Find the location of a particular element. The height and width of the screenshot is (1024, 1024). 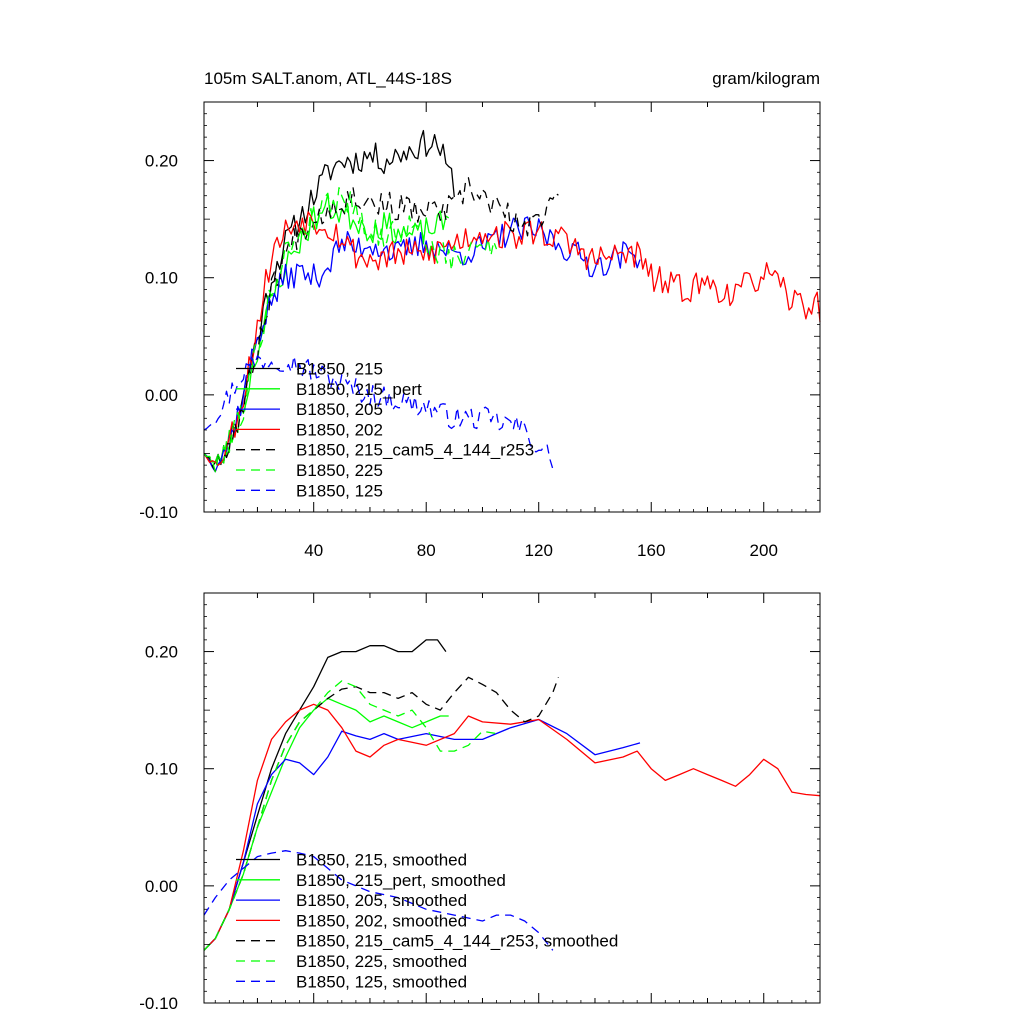

legend-label: B1850, 215_cam5_4_144_r253 is located at coordinates (415, 450).